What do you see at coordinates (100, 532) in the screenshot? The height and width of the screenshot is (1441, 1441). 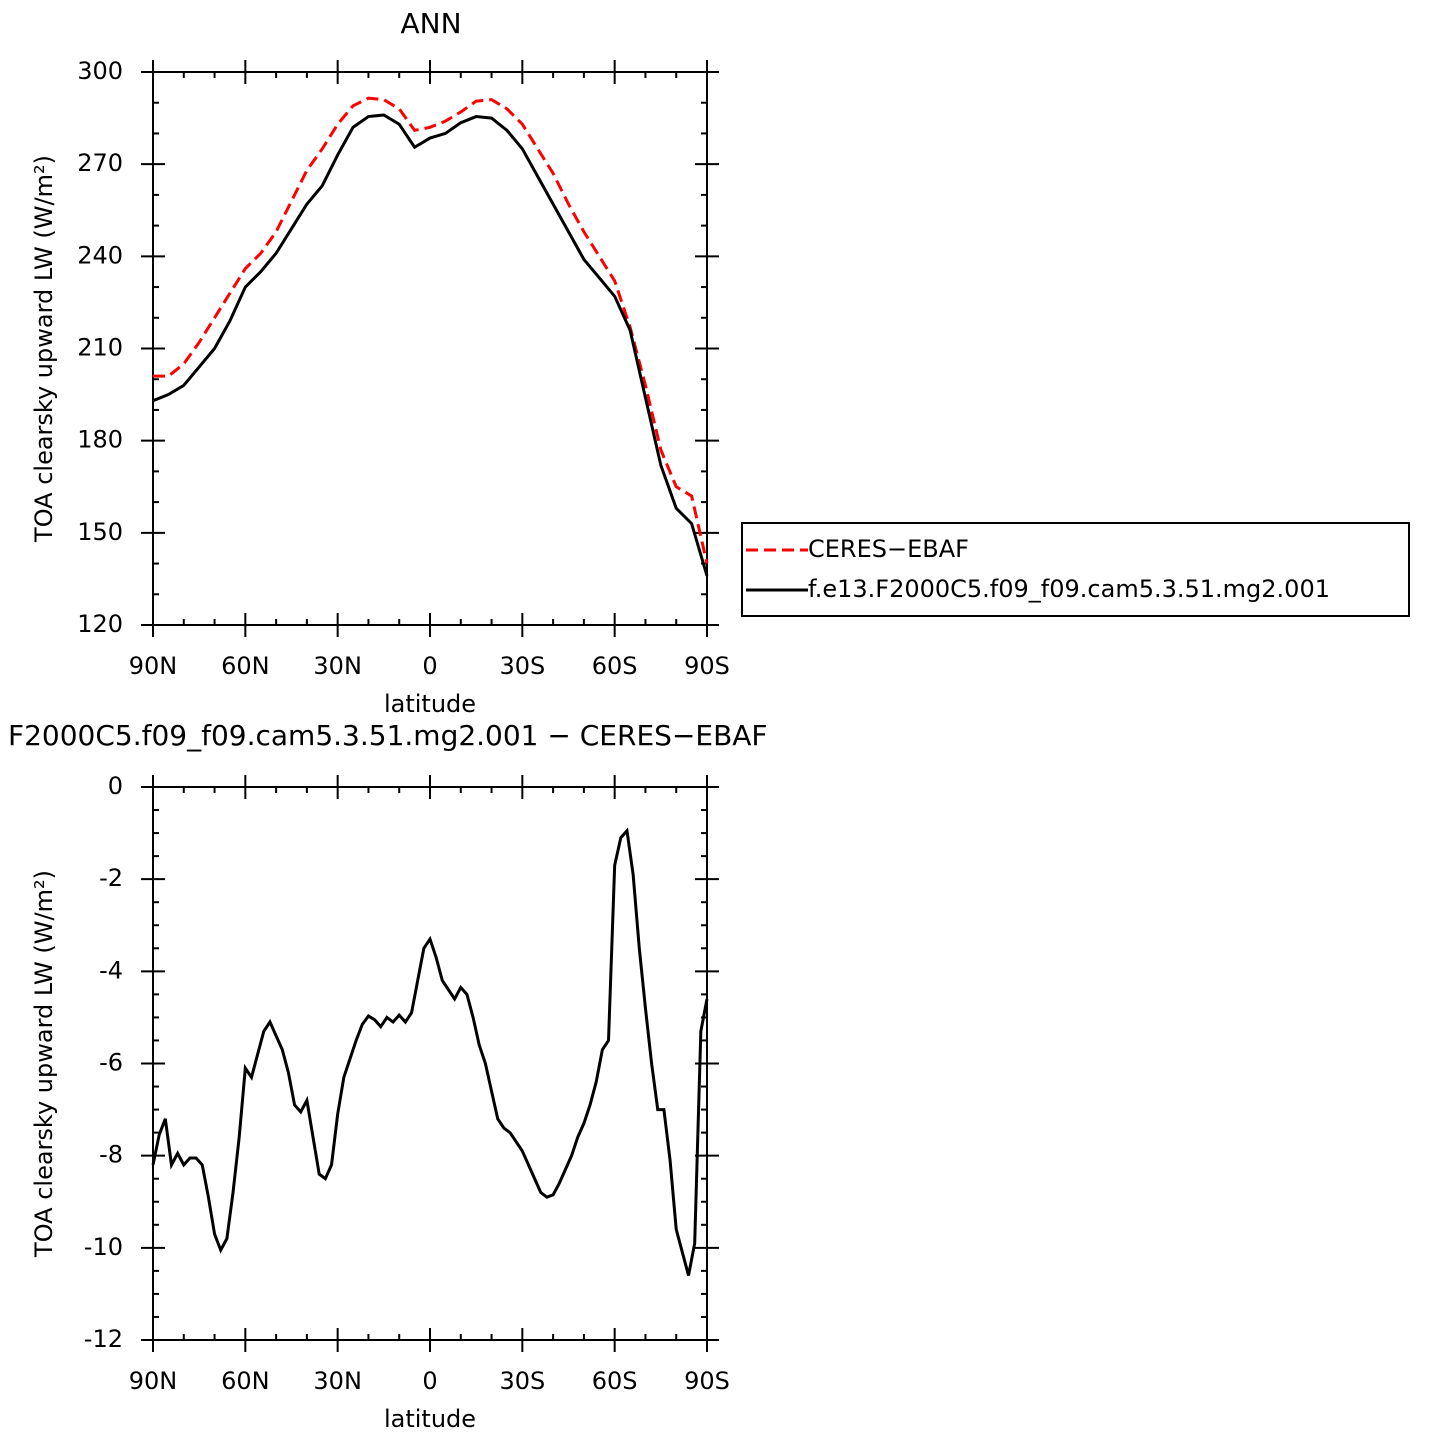 I see `y-tick-label: 150` at bounding box center [100, 532].